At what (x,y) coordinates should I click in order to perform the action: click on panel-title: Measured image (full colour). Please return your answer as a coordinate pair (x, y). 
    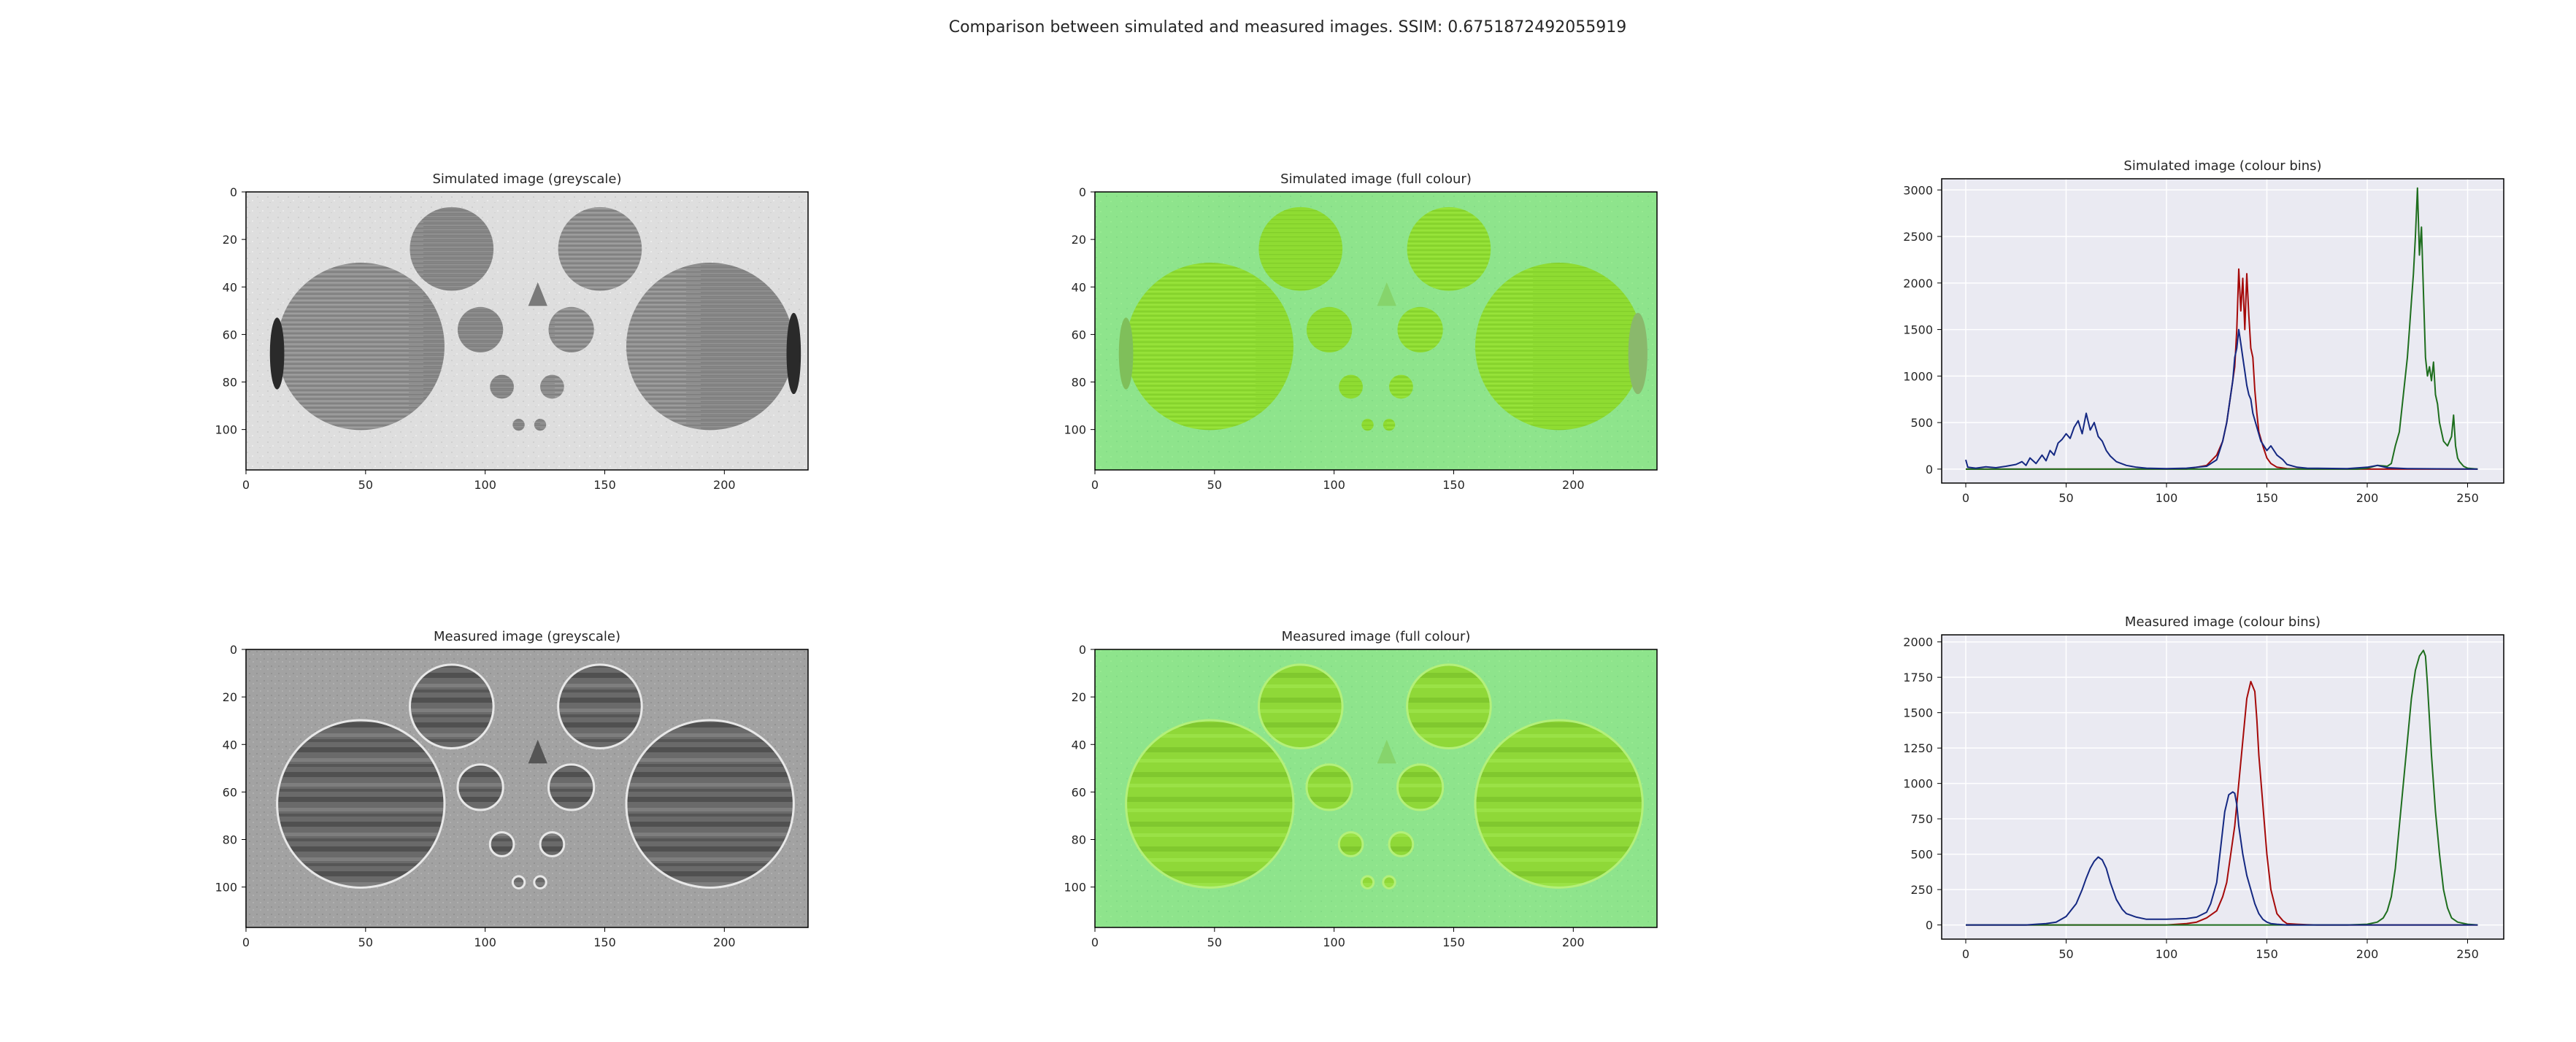
    Looking at the image, I should click on (1376, 636).